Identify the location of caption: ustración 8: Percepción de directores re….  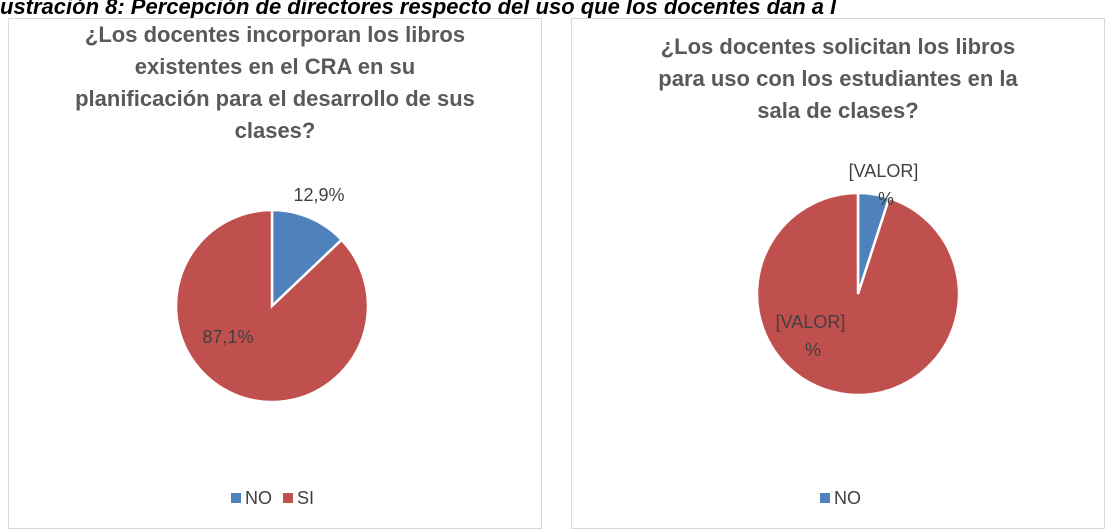
(418, 9).